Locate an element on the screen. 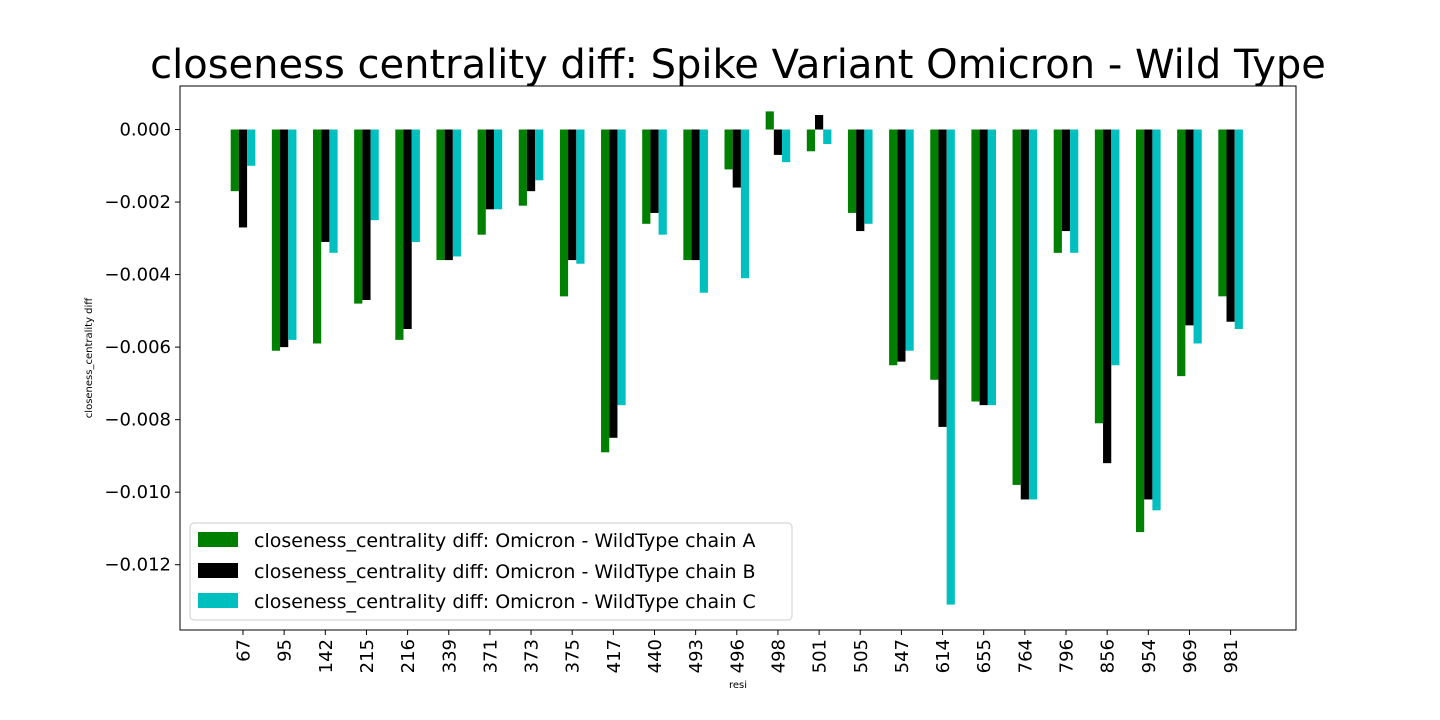  y-tick-label: −0.012 is located at coordinates (137, 565).